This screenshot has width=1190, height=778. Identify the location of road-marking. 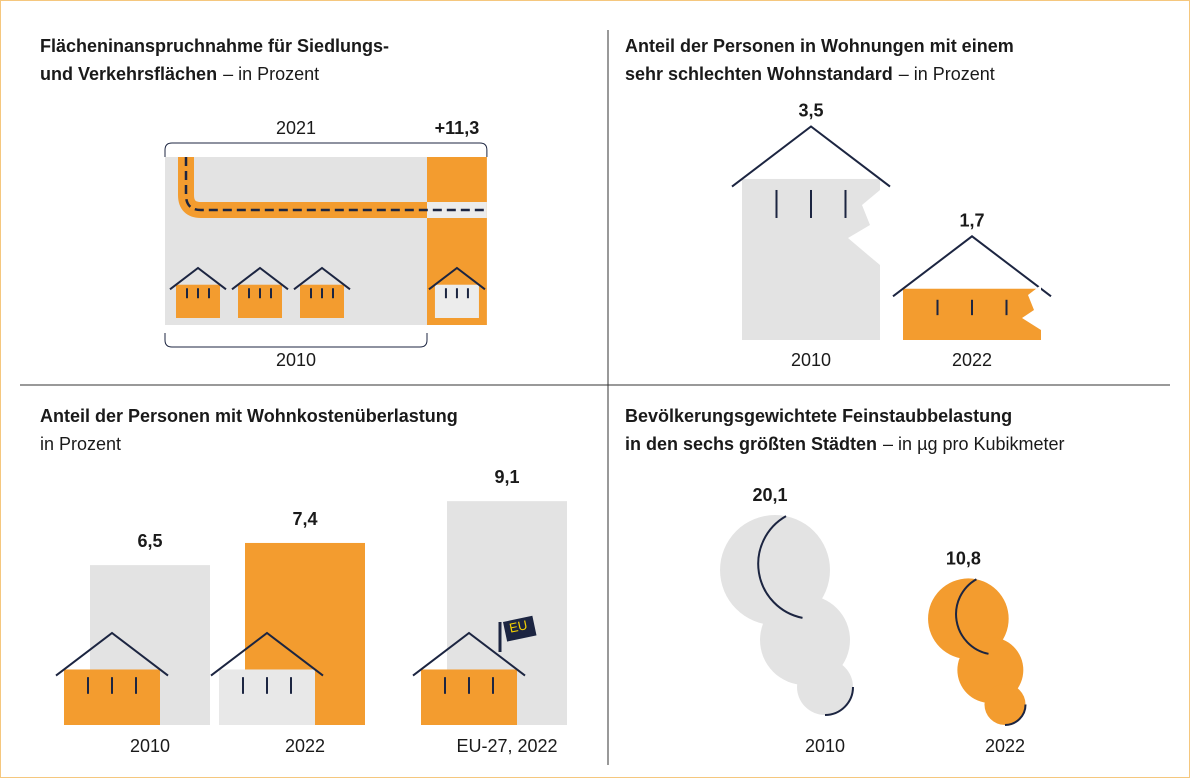
(335, 184).